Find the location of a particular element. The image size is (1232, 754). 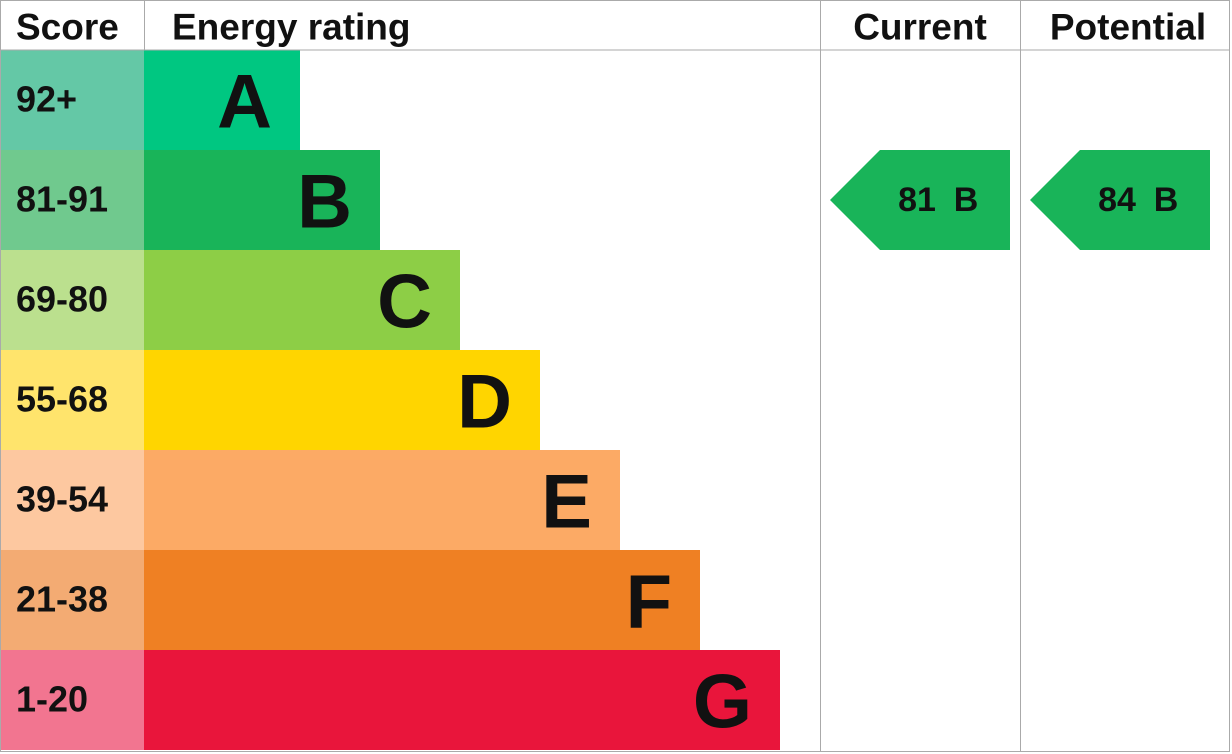

header-energy-rating: Energy rating is located at coordinates (291, 27).